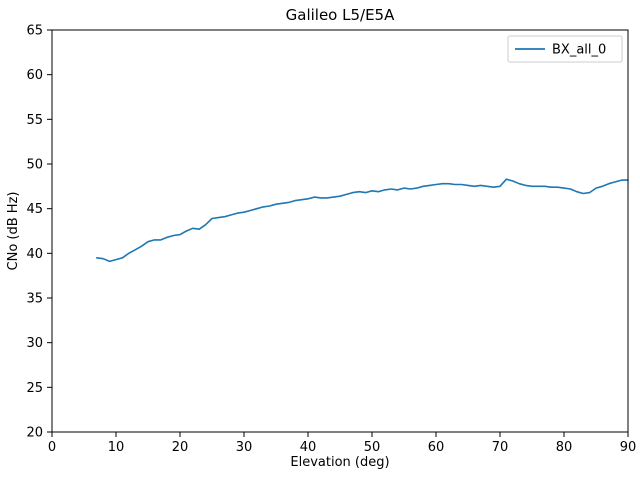 The width and height of the screenshot is (640, 480). Describe the element at coordinates (308, 447) in the screenshot. I see `x-tick-label: 40` at that location.